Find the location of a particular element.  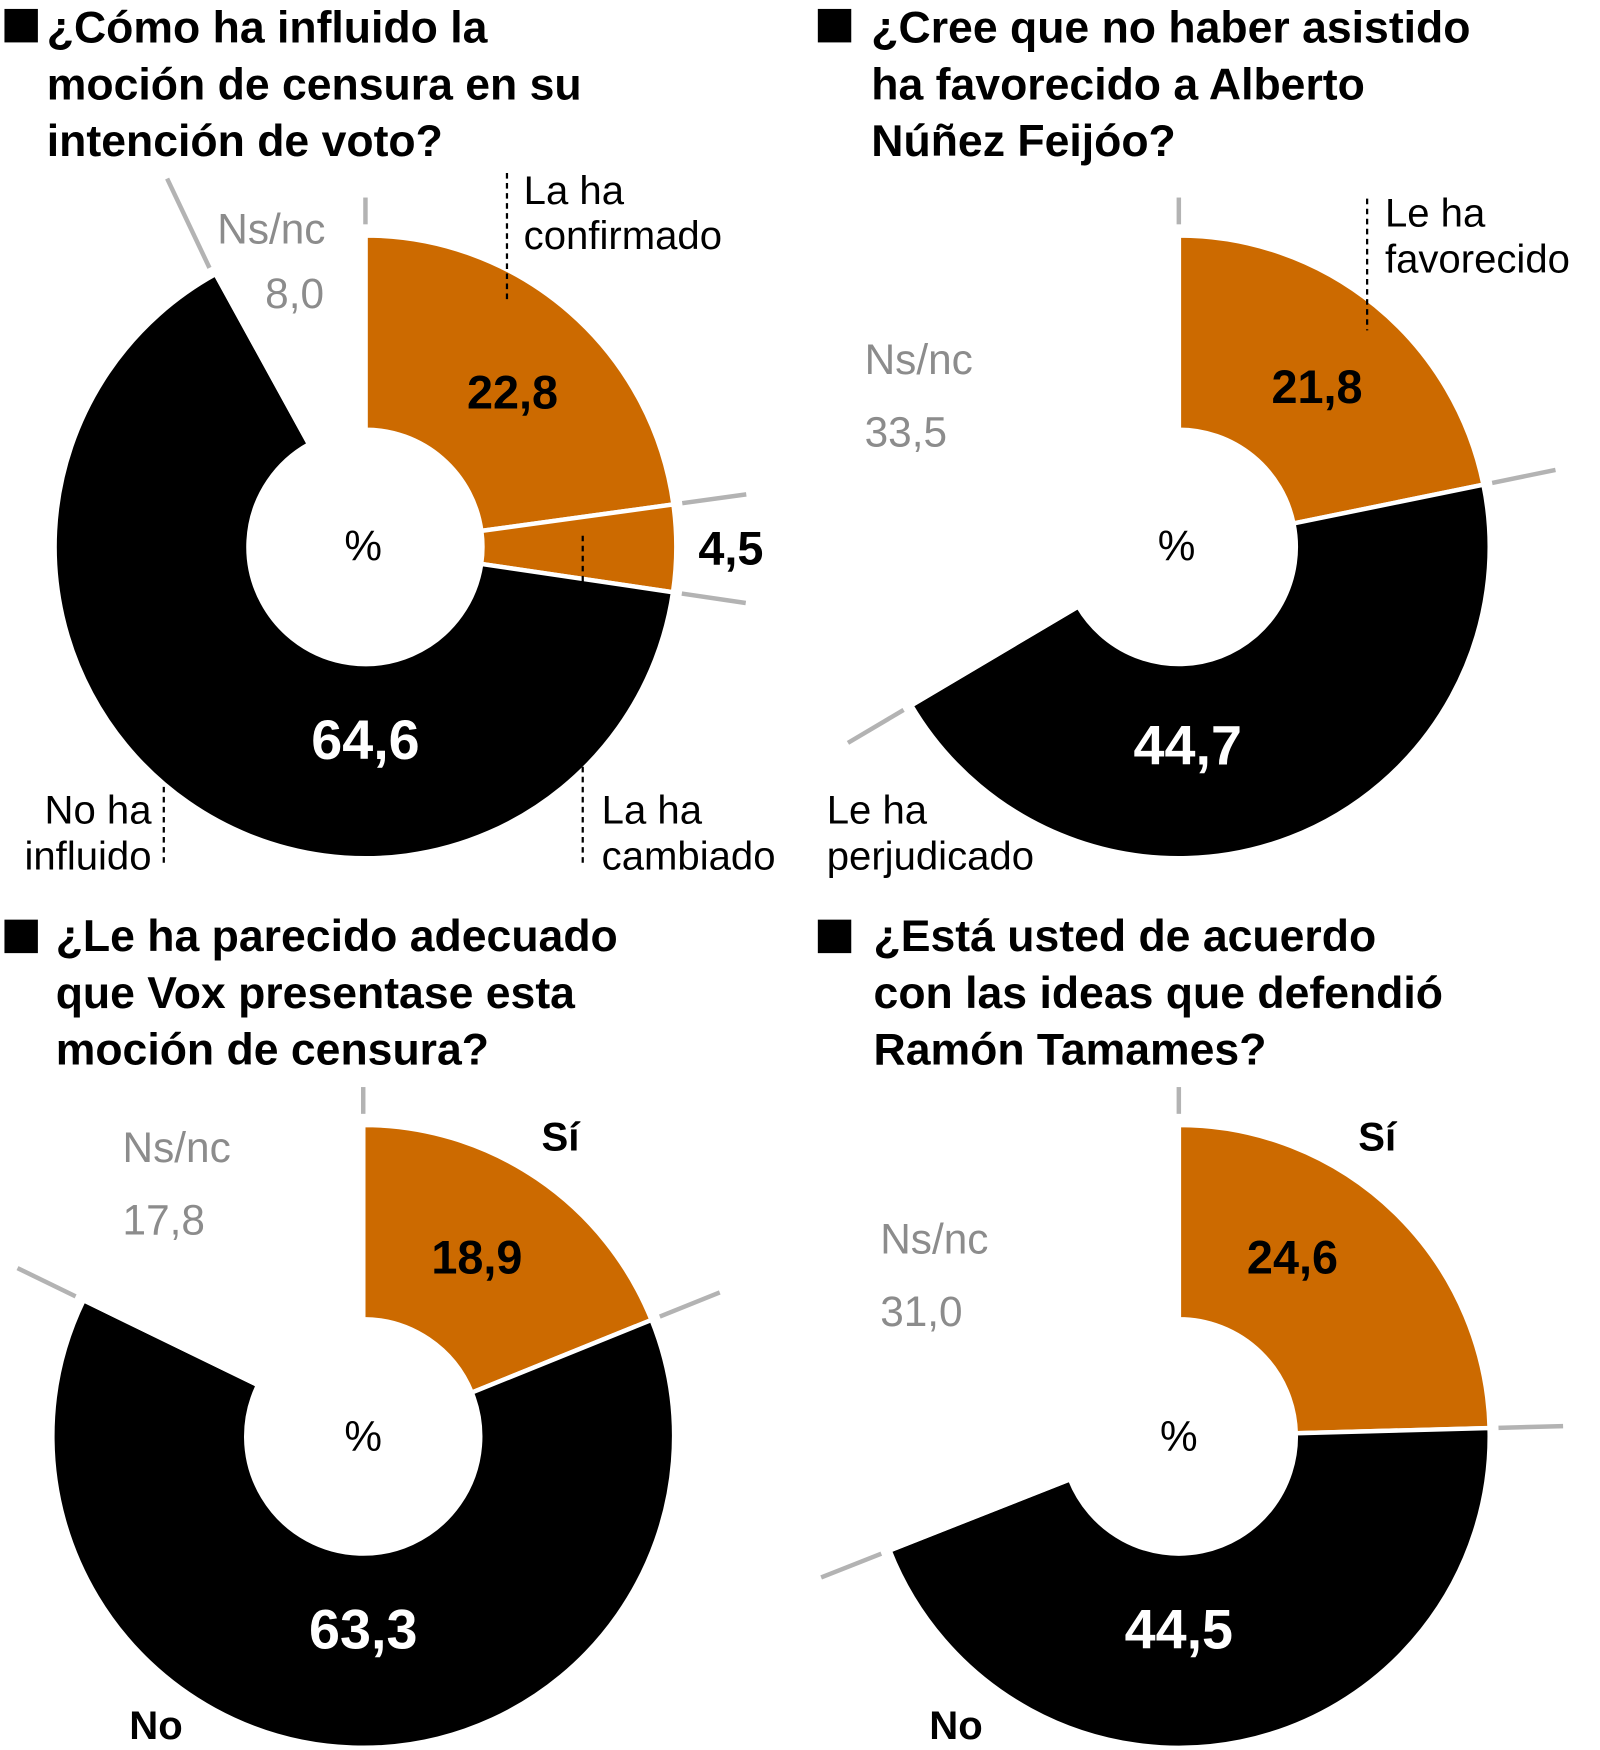

data-label: 8,0 is located at coordinates (294, 293).